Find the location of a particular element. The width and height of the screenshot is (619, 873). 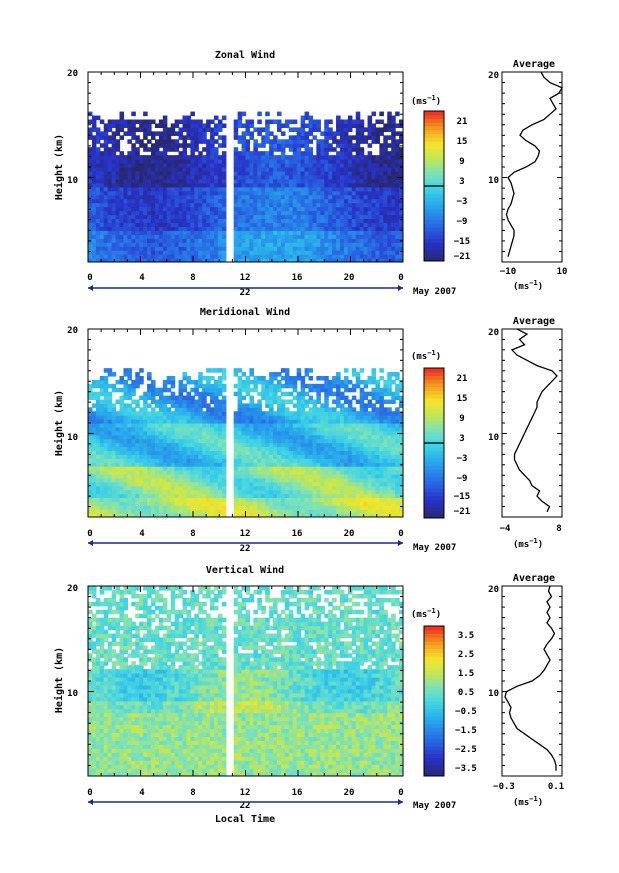

xtick: 16 is located at coordinates (297, 793).